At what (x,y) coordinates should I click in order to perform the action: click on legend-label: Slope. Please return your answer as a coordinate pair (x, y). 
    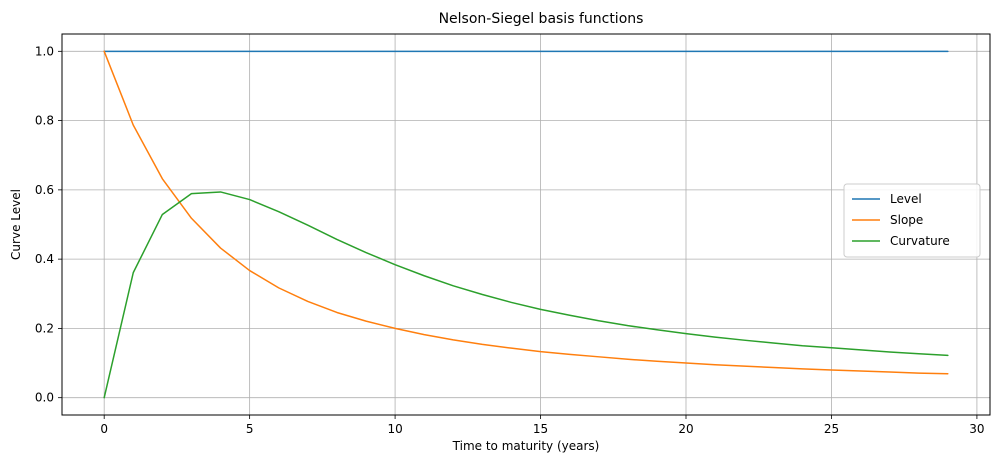
    Looking at the image, I should click on (906, 220).